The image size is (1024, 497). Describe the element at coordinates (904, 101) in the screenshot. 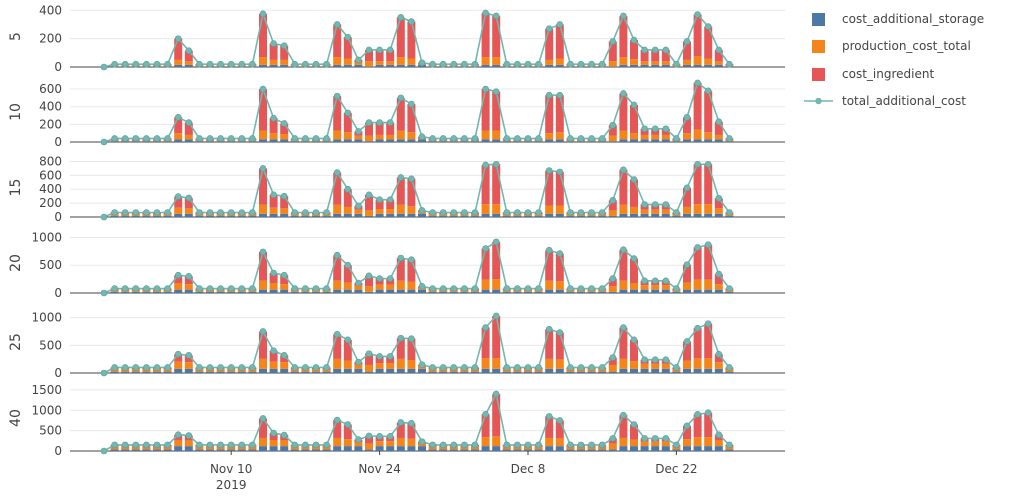

I see `legend-label: total_additional_cost` at that location.